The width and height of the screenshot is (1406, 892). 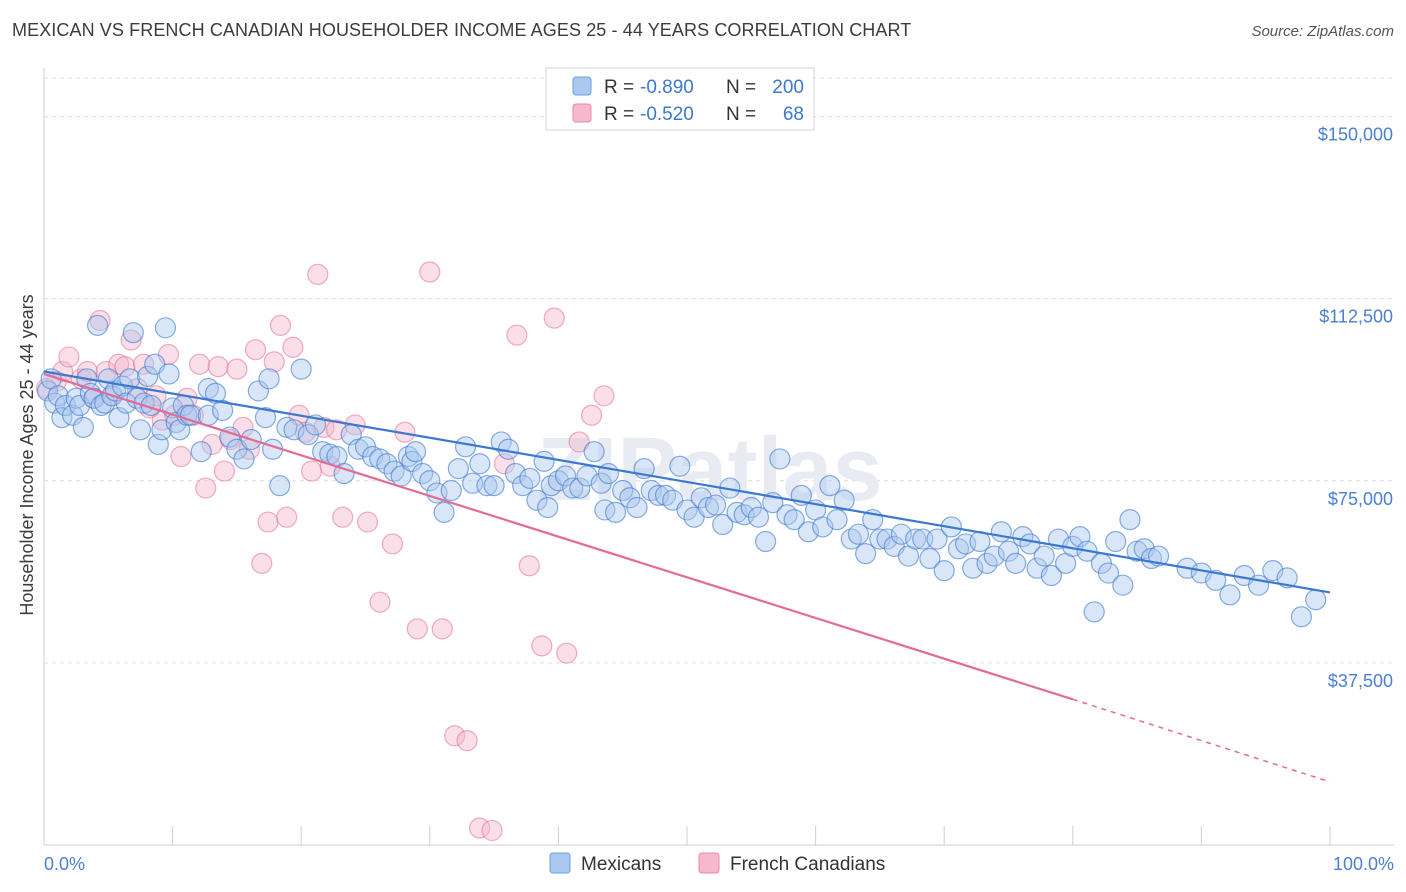 What do you see at coordinates (582, 86) in the screenshot?
I see `legend-swatch-mexicans` at bounding box center [582, 86].